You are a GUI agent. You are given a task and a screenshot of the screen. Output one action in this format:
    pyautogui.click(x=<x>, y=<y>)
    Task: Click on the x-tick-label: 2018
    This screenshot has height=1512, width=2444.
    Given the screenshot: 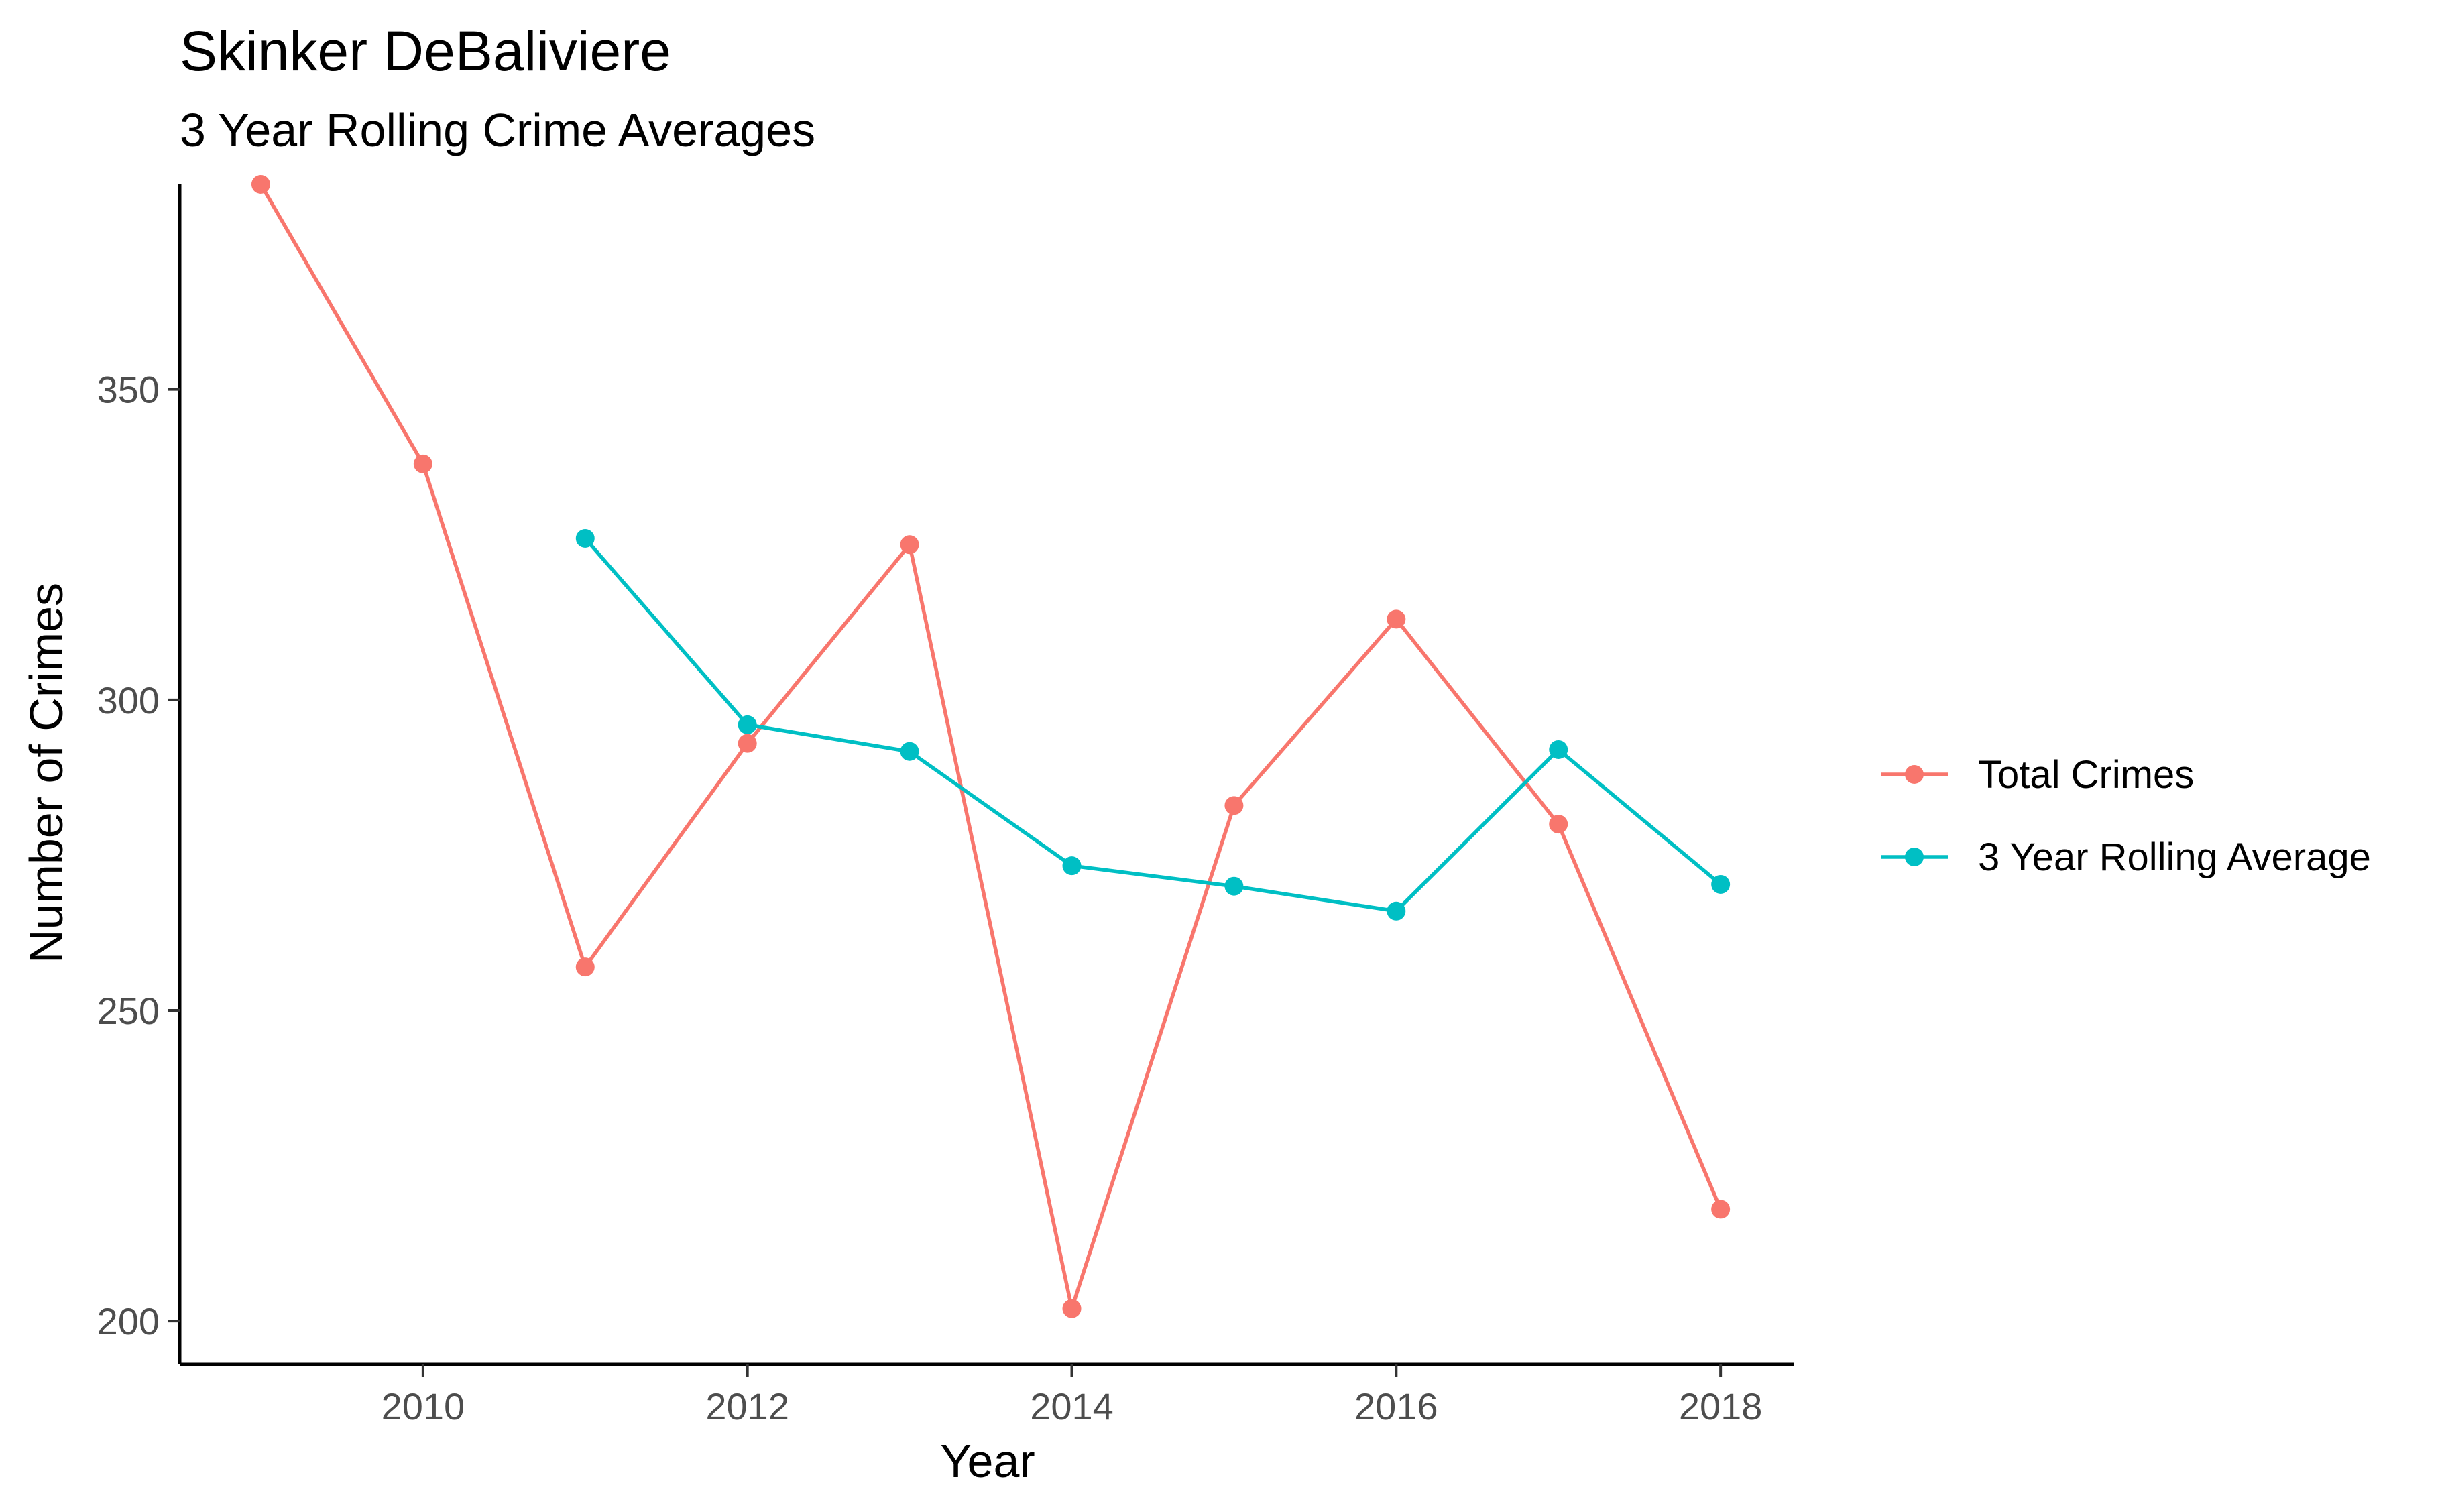 What is the action you would take?
    pyautogui.click(x=1721, y=1406)
    